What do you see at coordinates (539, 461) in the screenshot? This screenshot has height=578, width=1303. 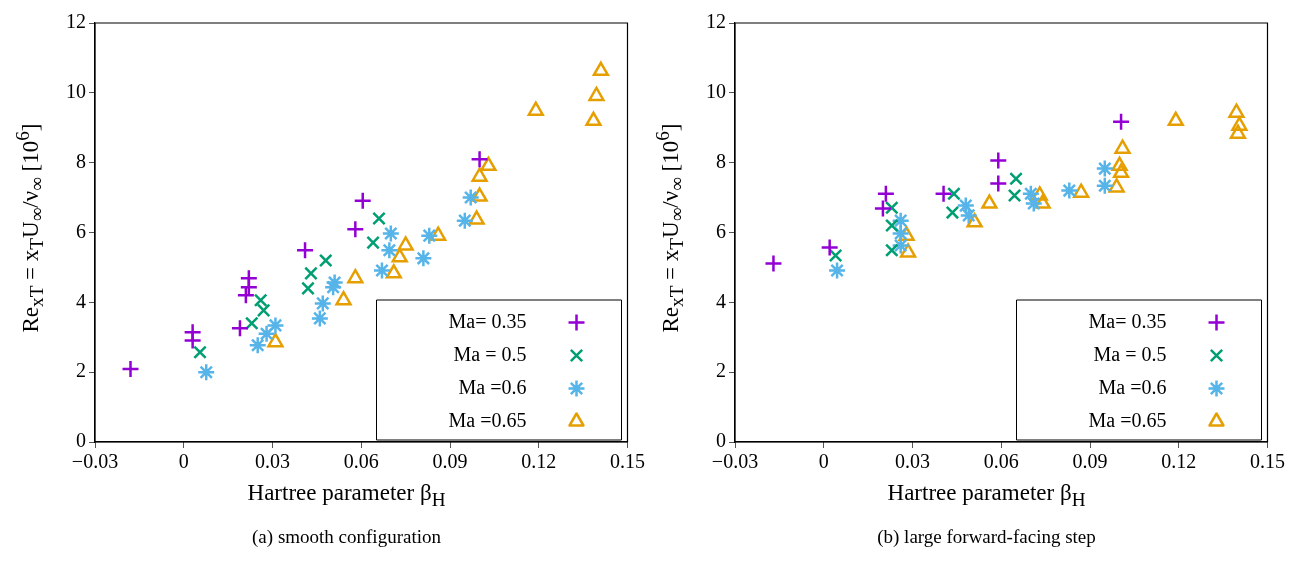 I see `x-tick-label: 0.12` at bounding box center [539, 461].